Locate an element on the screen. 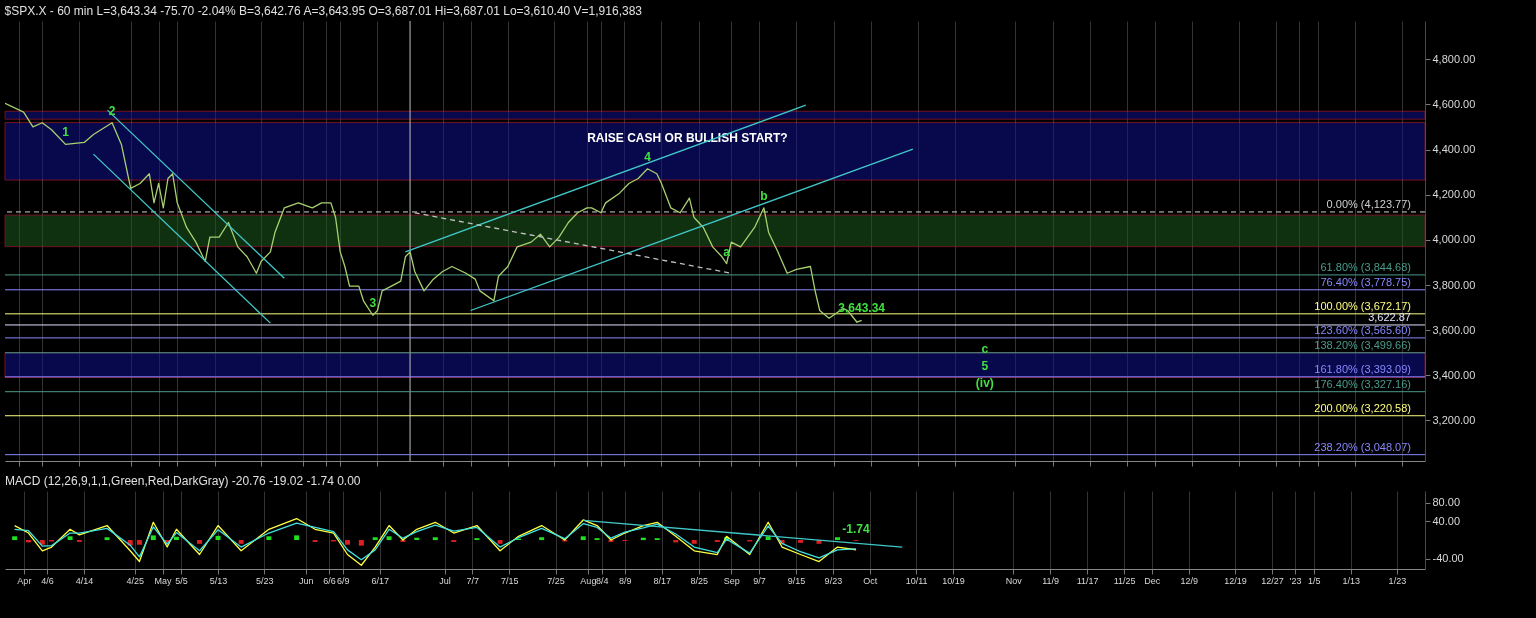  x-tick-label: 7/15 is located at coordinates (510, 580).